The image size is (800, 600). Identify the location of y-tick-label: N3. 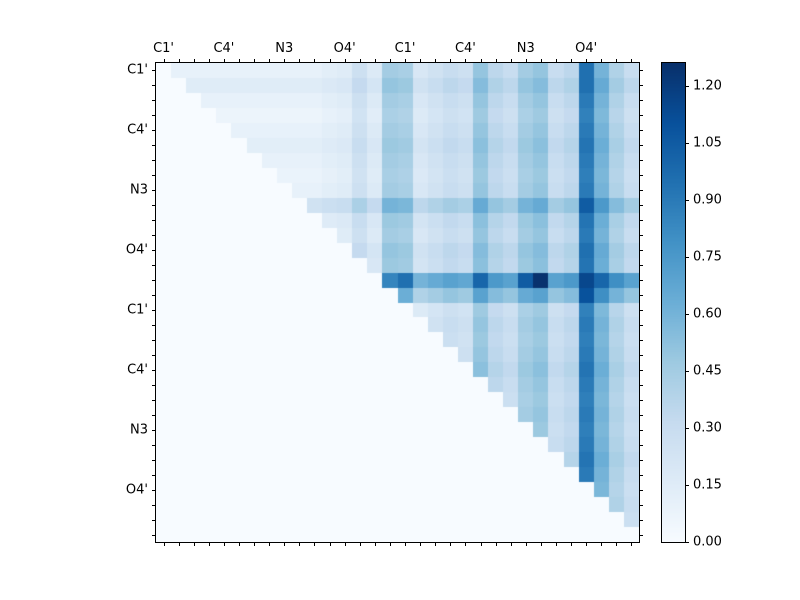
(139, 430).